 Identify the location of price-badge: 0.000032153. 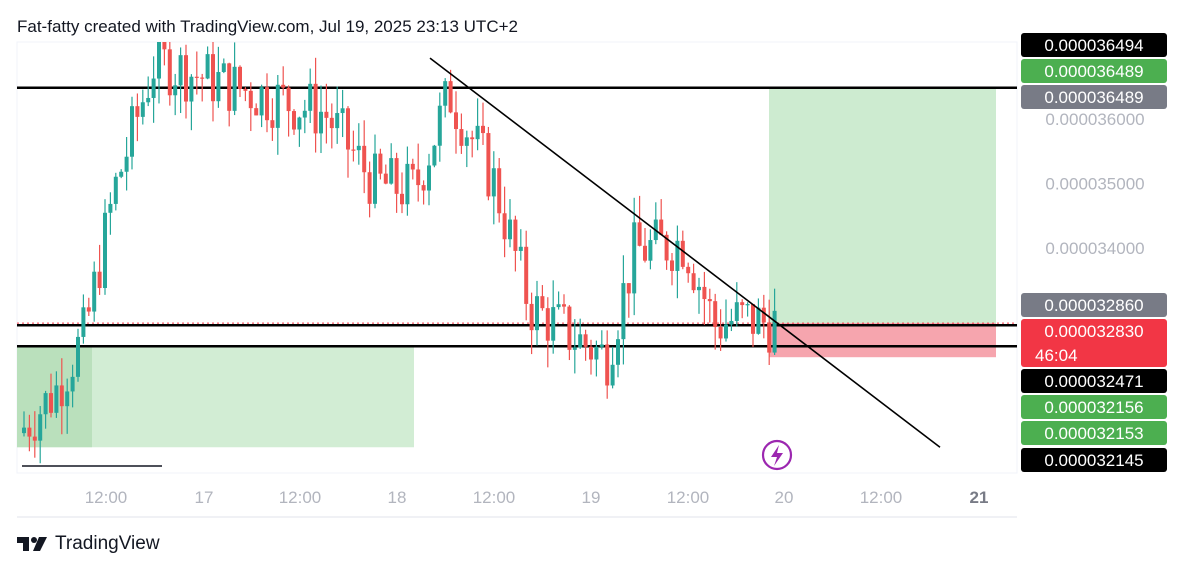
(1094, 433).